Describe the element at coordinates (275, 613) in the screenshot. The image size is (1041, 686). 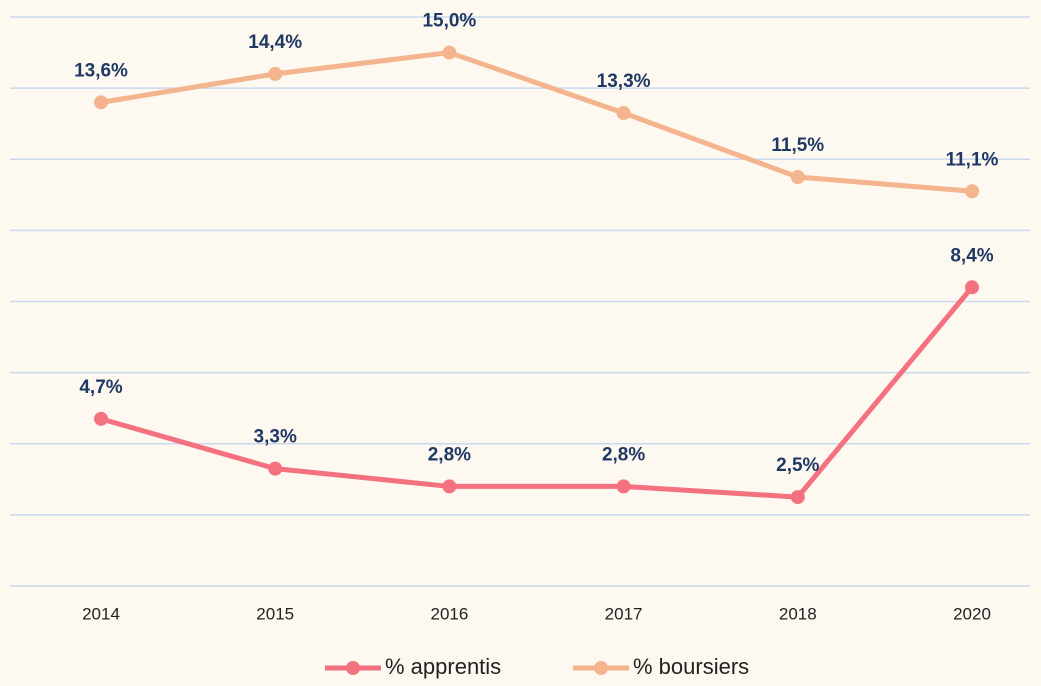
I see `x-tick-label: 2015` at that location.